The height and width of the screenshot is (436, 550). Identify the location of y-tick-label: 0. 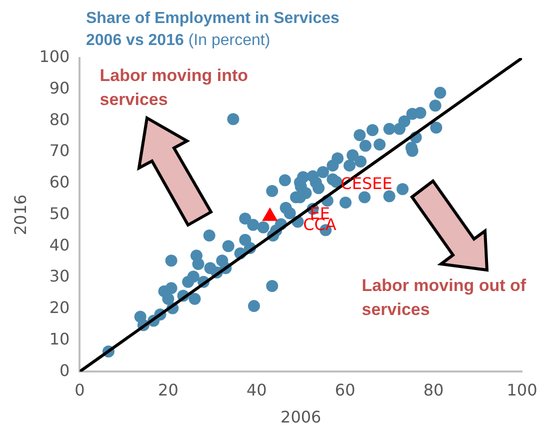
(65, 370).